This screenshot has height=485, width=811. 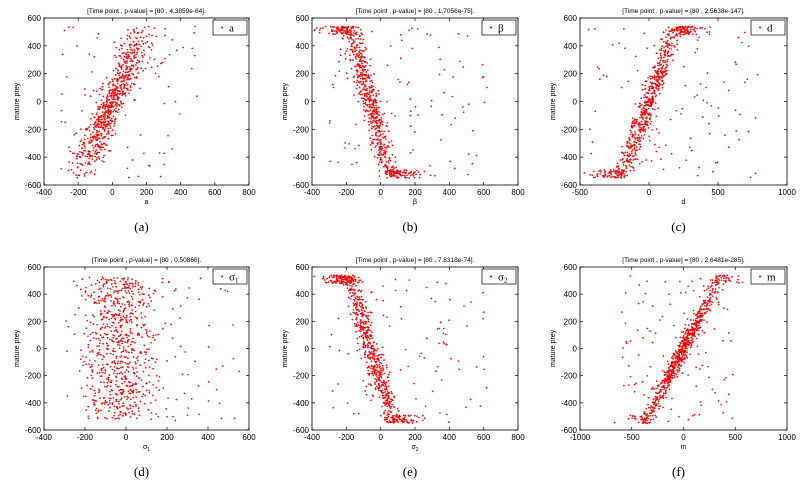 I want to click on y-tick-label: -200, so click(x=301, y=376).